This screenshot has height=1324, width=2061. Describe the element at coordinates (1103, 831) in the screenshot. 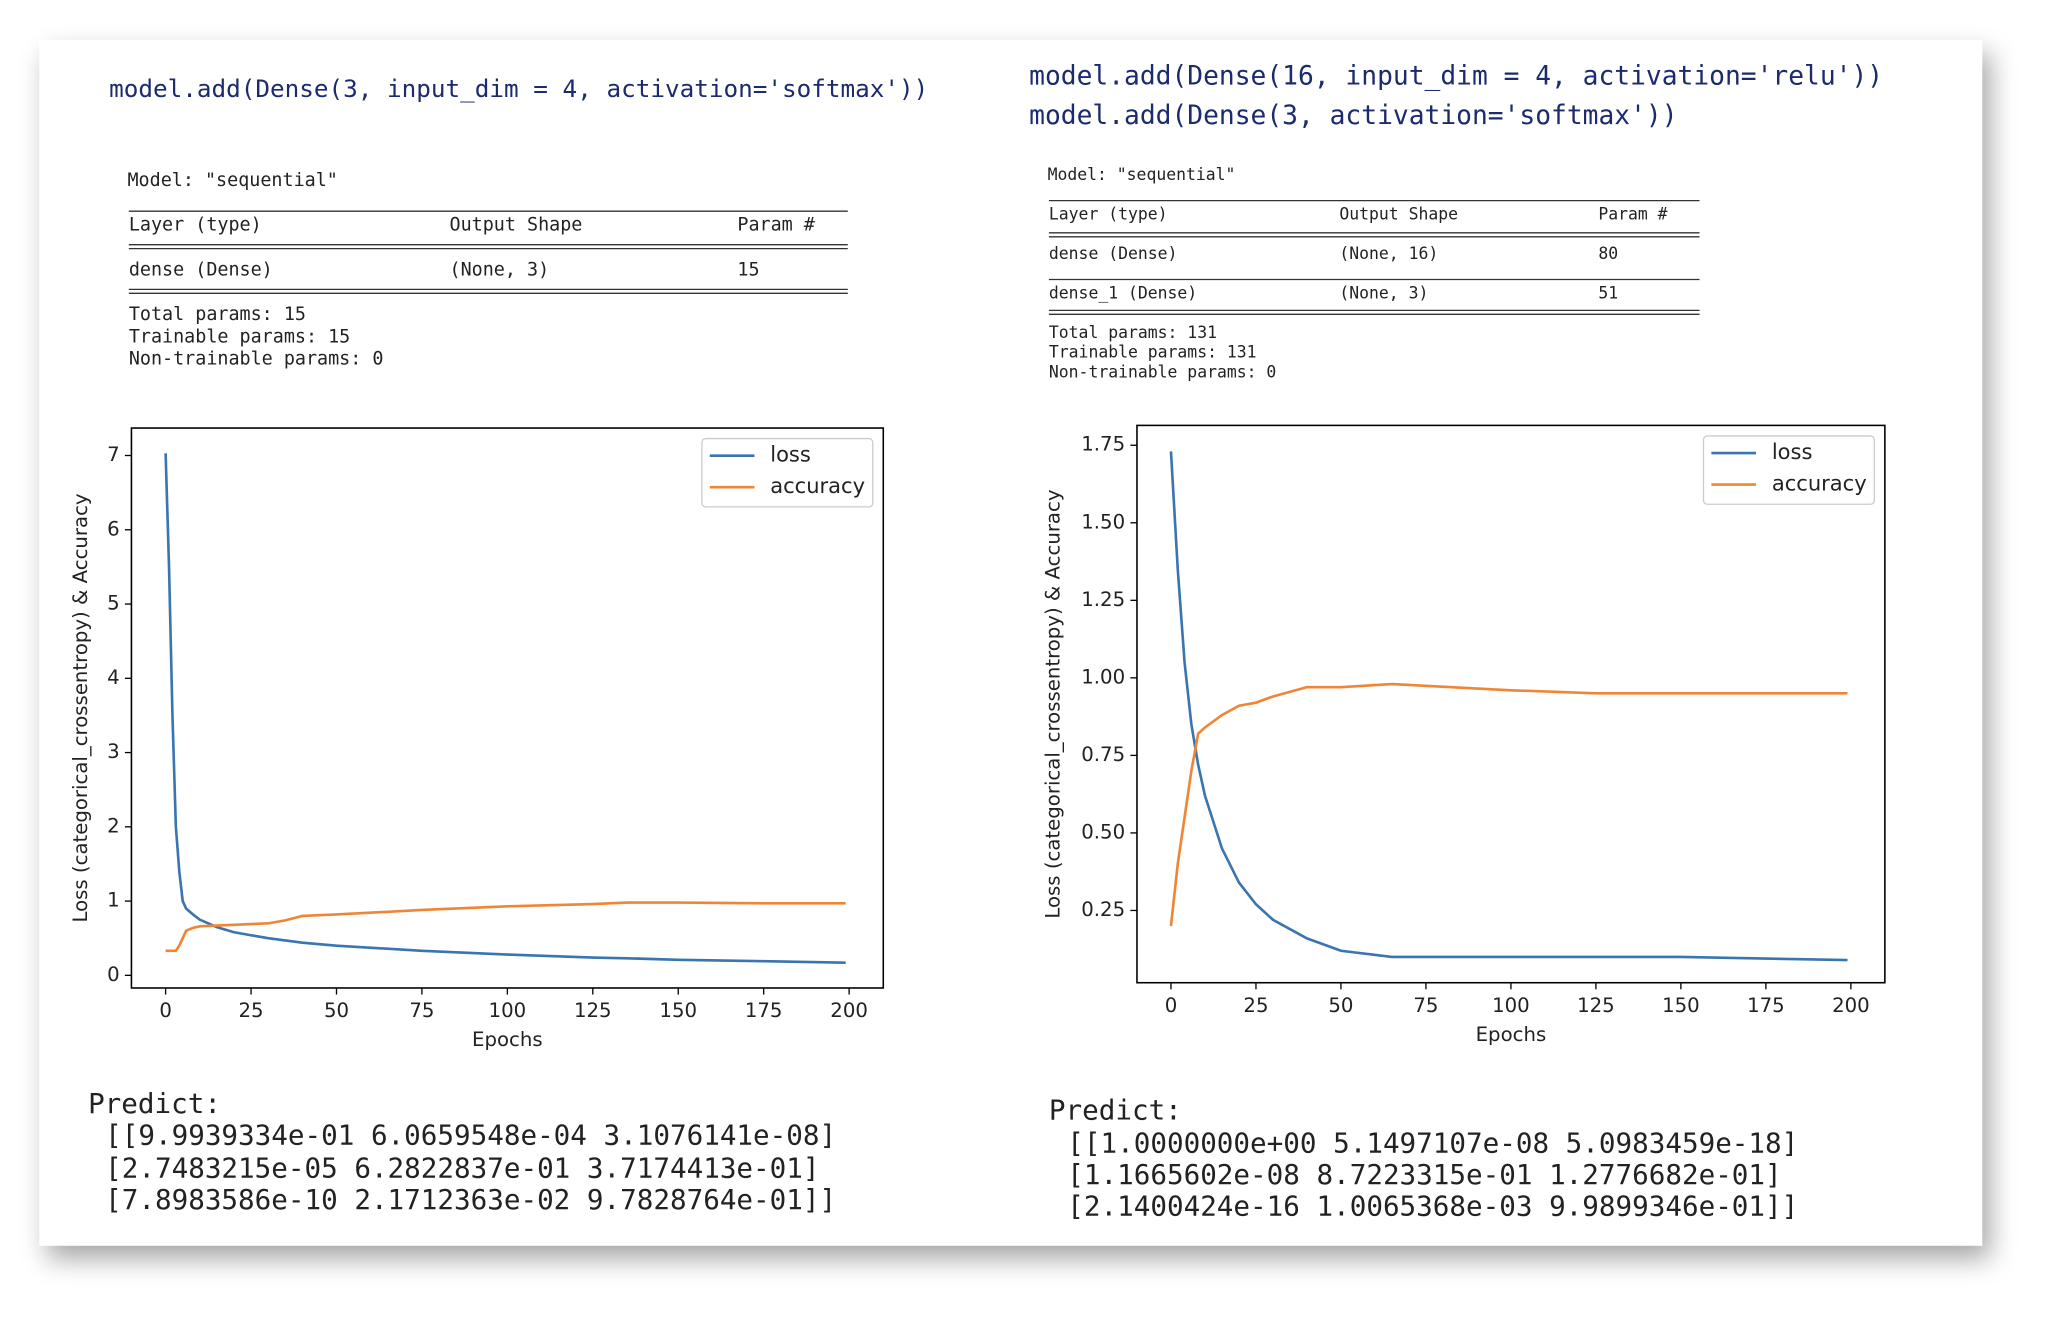

I see `y-tick-label: 0.50` at that location.